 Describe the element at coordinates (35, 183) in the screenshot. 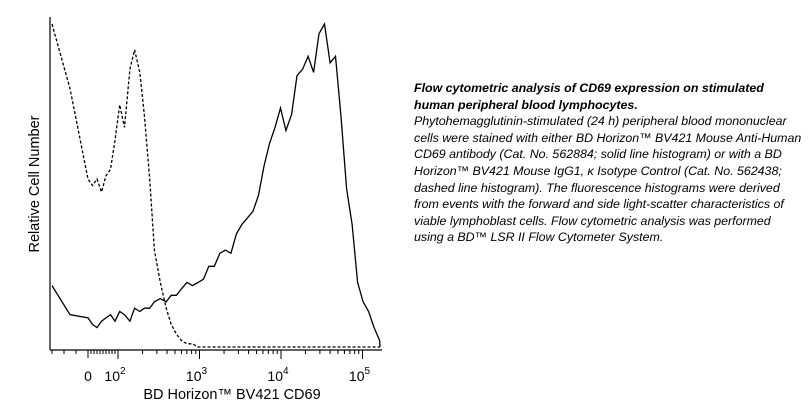

I see `y-axis-label: Relative Cell Number` at that location.